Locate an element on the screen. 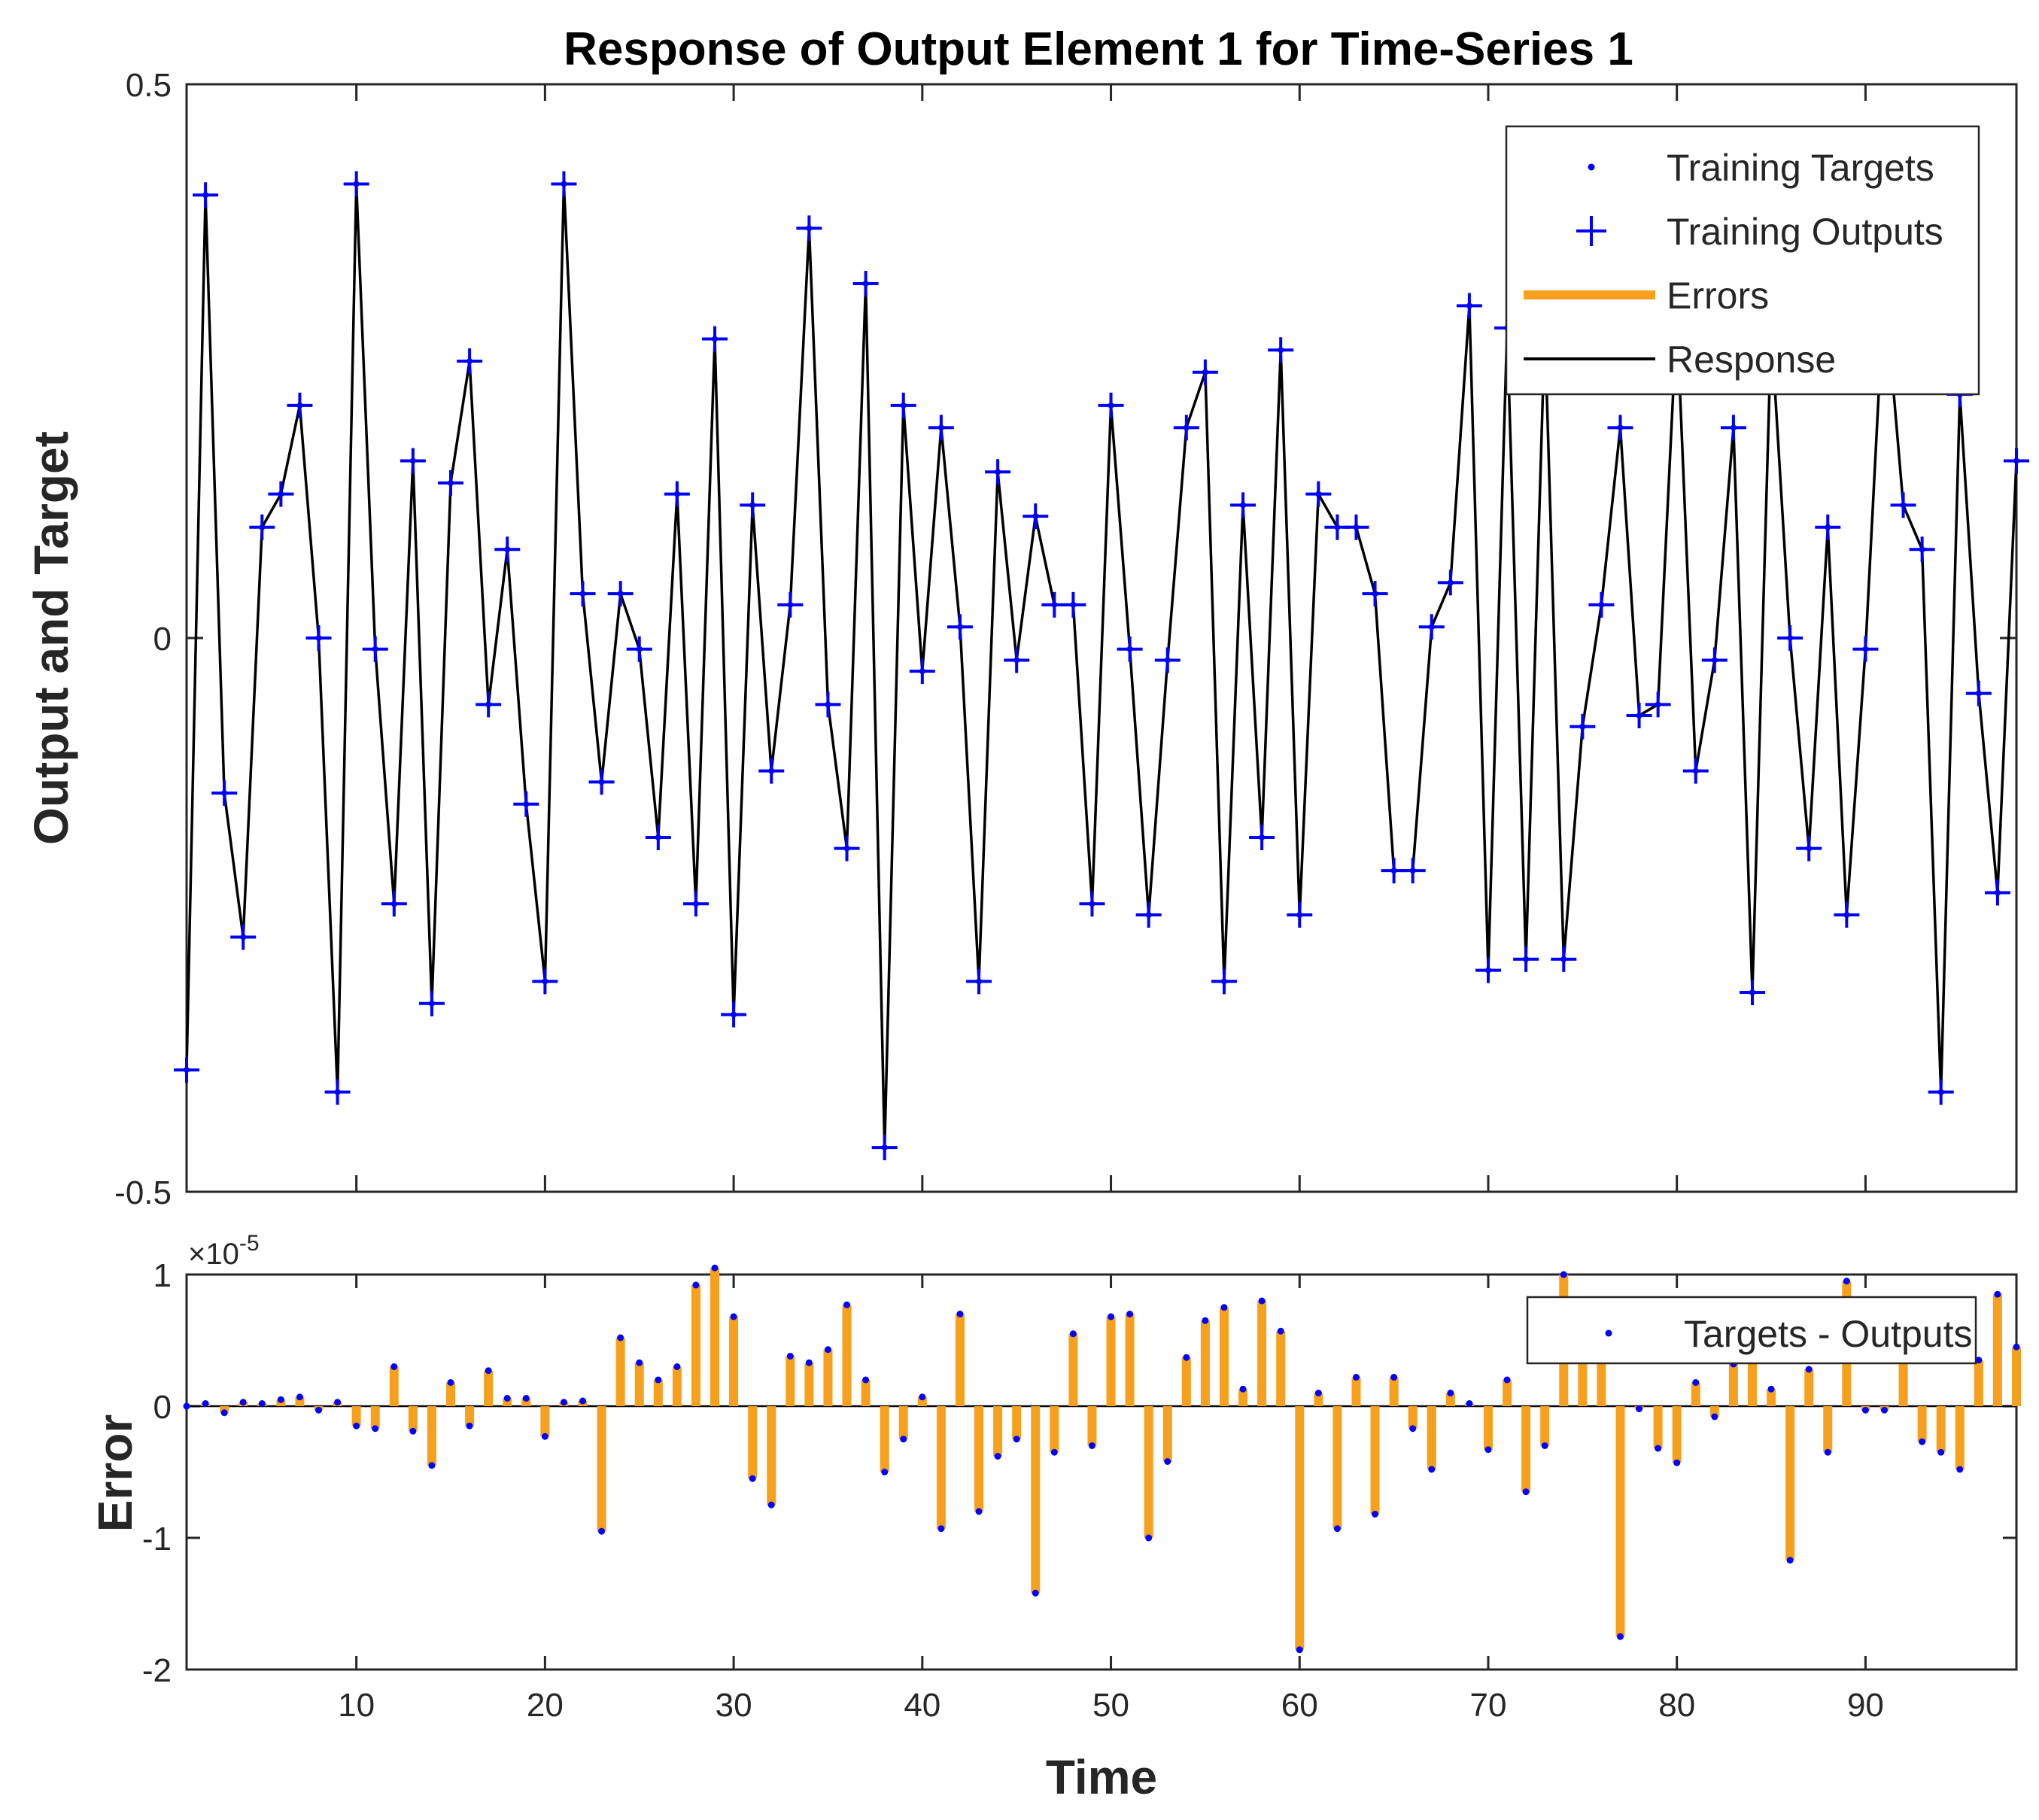 Image resolution: width=2039 pixels, height=1820 pixels. time-x-tick-label: 30 is located at coordinates (734, 1705).